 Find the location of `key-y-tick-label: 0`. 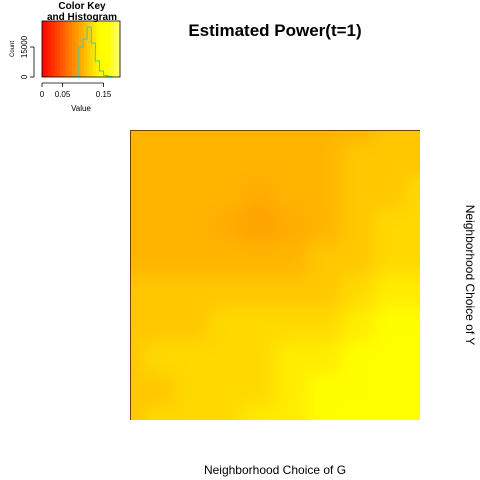

key-y-tick-label: 0 is located at coordinates (24, 76).